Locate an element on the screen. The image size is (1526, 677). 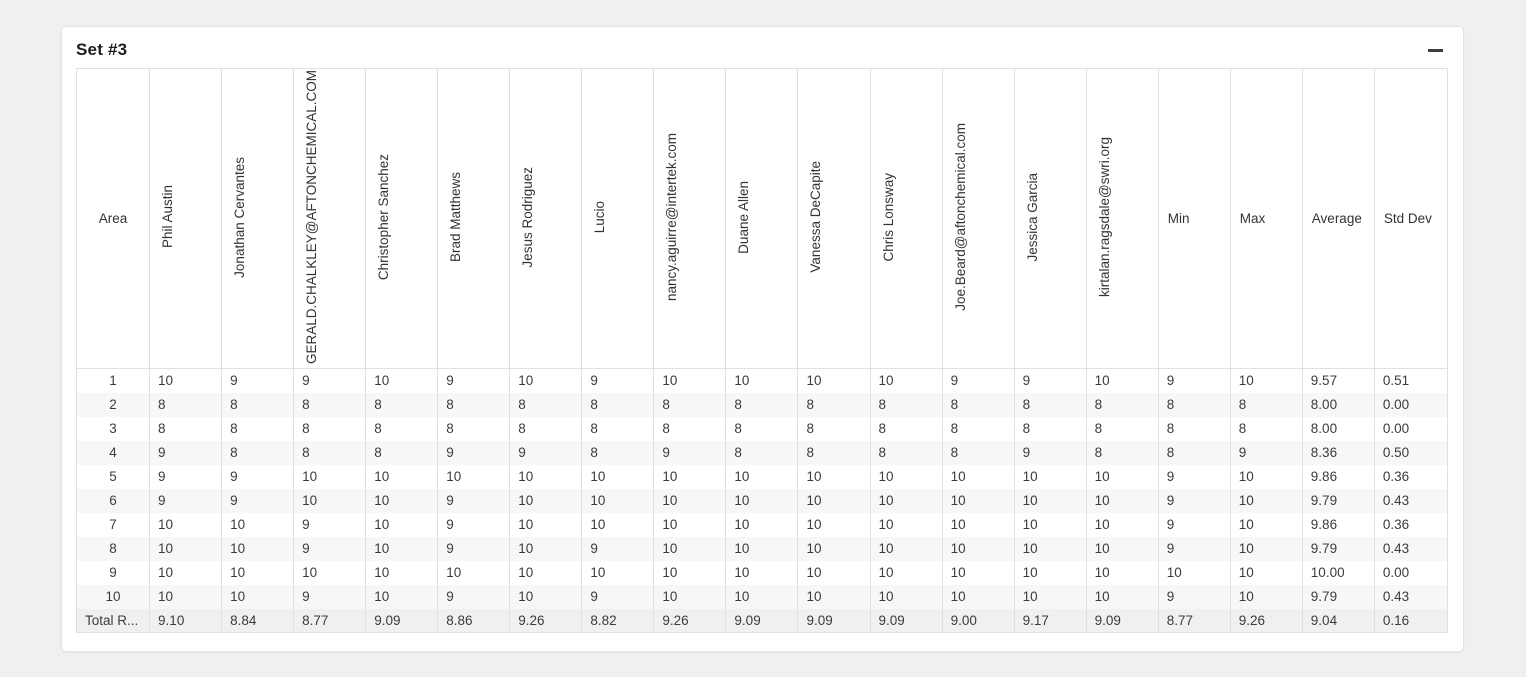
table-row: 1 10 9 9 10 9 10 9 10 10 10 10 9 9 10 9 10 9.57 0.51 is located at coordinates (761, 380).